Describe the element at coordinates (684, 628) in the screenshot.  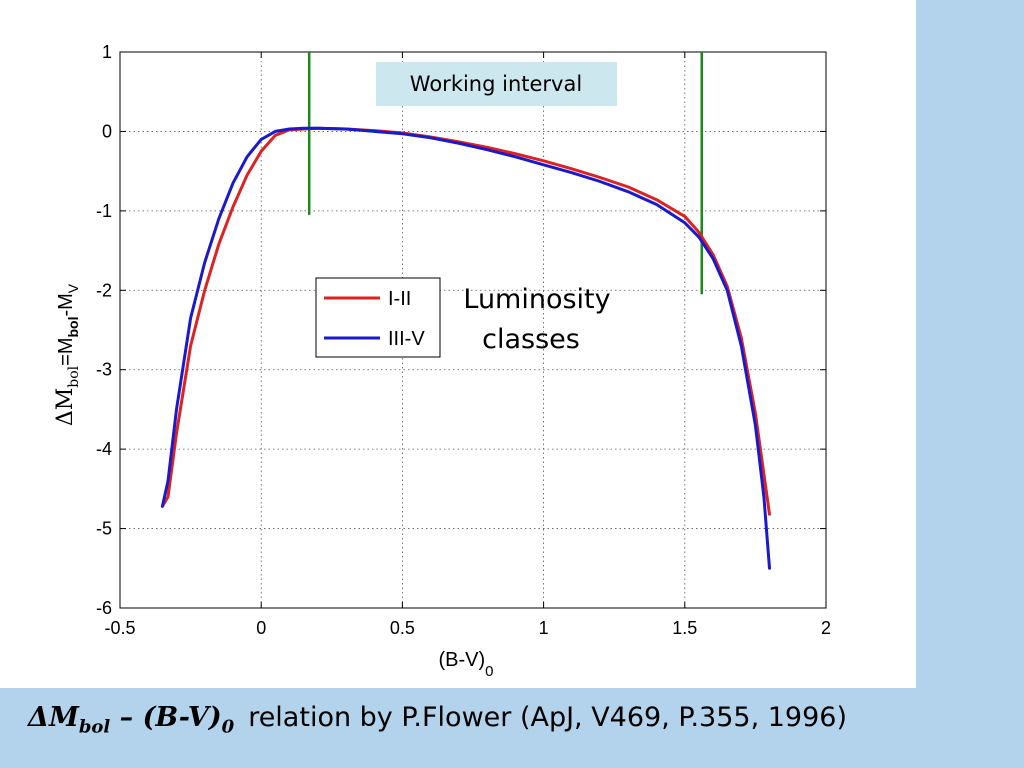
I see `x-tick-label: 1.5` at that location.